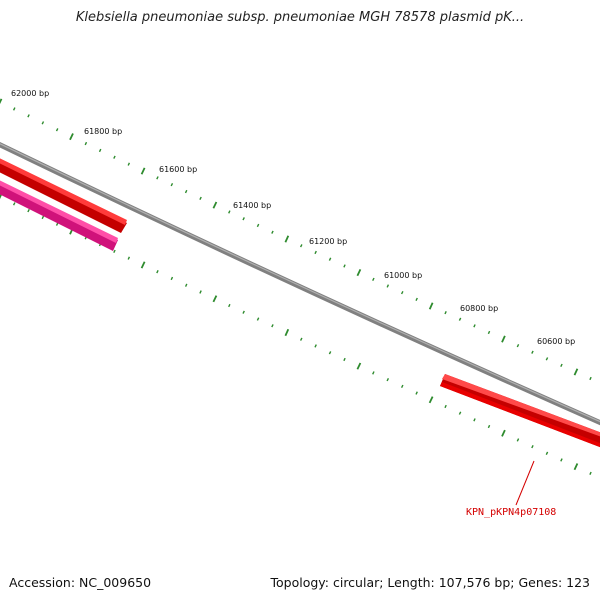 This screenshot has height=600, width=600. Describe the element at coordinates (80, 582) in the screenshot. I see `accession-text: Accession: NC_009650` at that location.